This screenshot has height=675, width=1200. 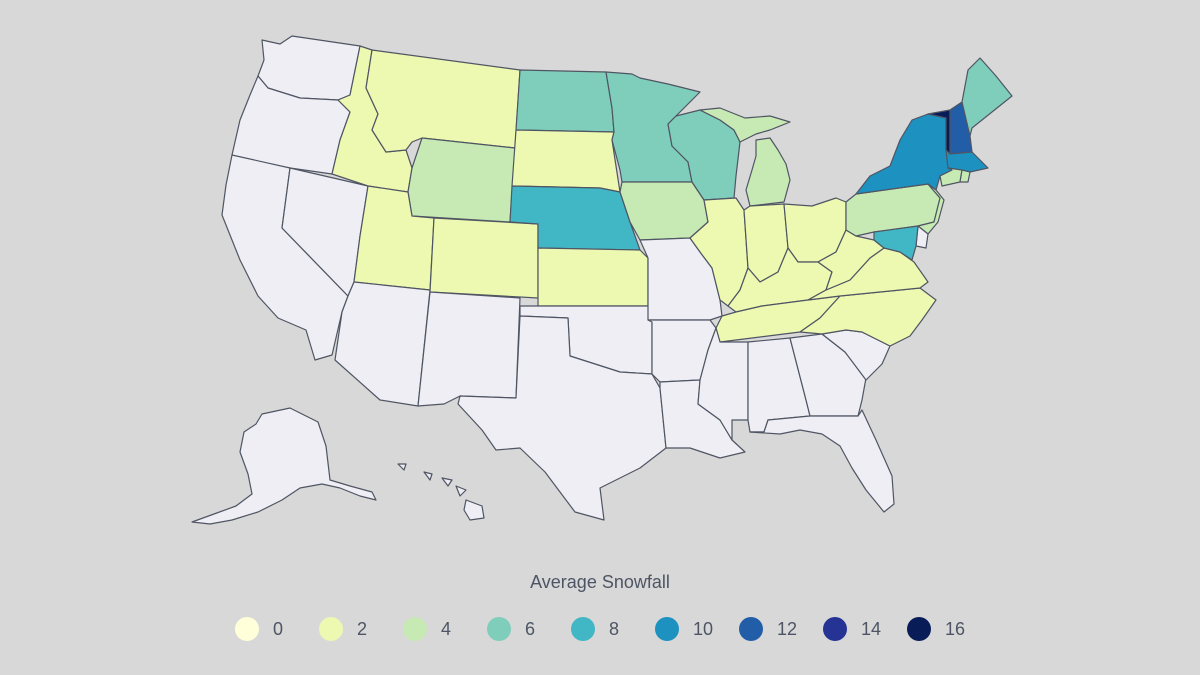 I want to click on legend: 0 2 4 6 8 10 12 14, so click(x=600, y=629).